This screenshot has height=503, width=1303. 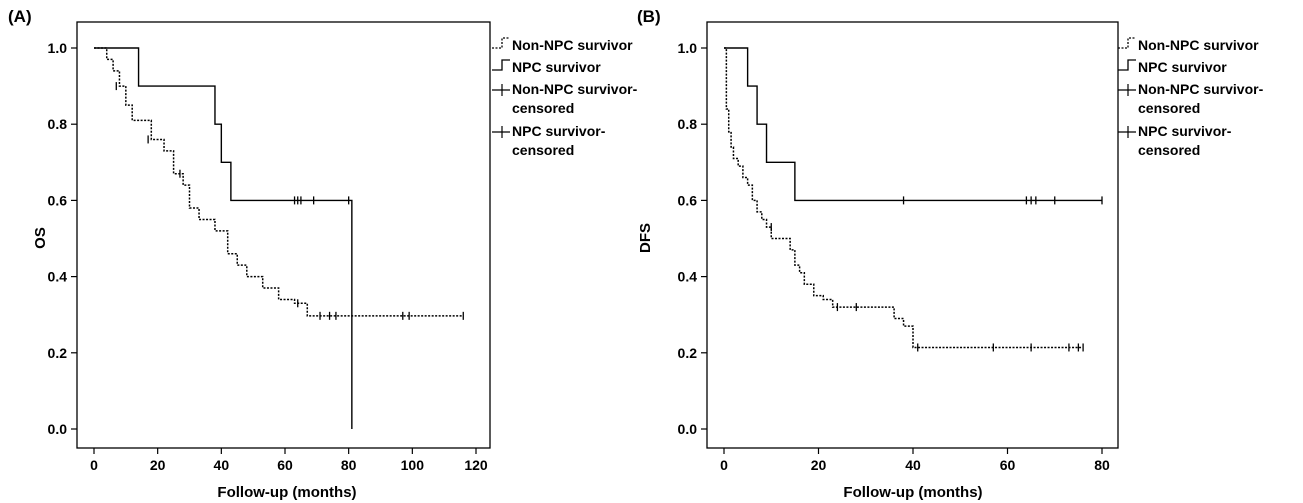 What do you see at coordinates (40, 238) in the screenshot?
I see `y-axis-title: OS` at bounding box center [40, 238].